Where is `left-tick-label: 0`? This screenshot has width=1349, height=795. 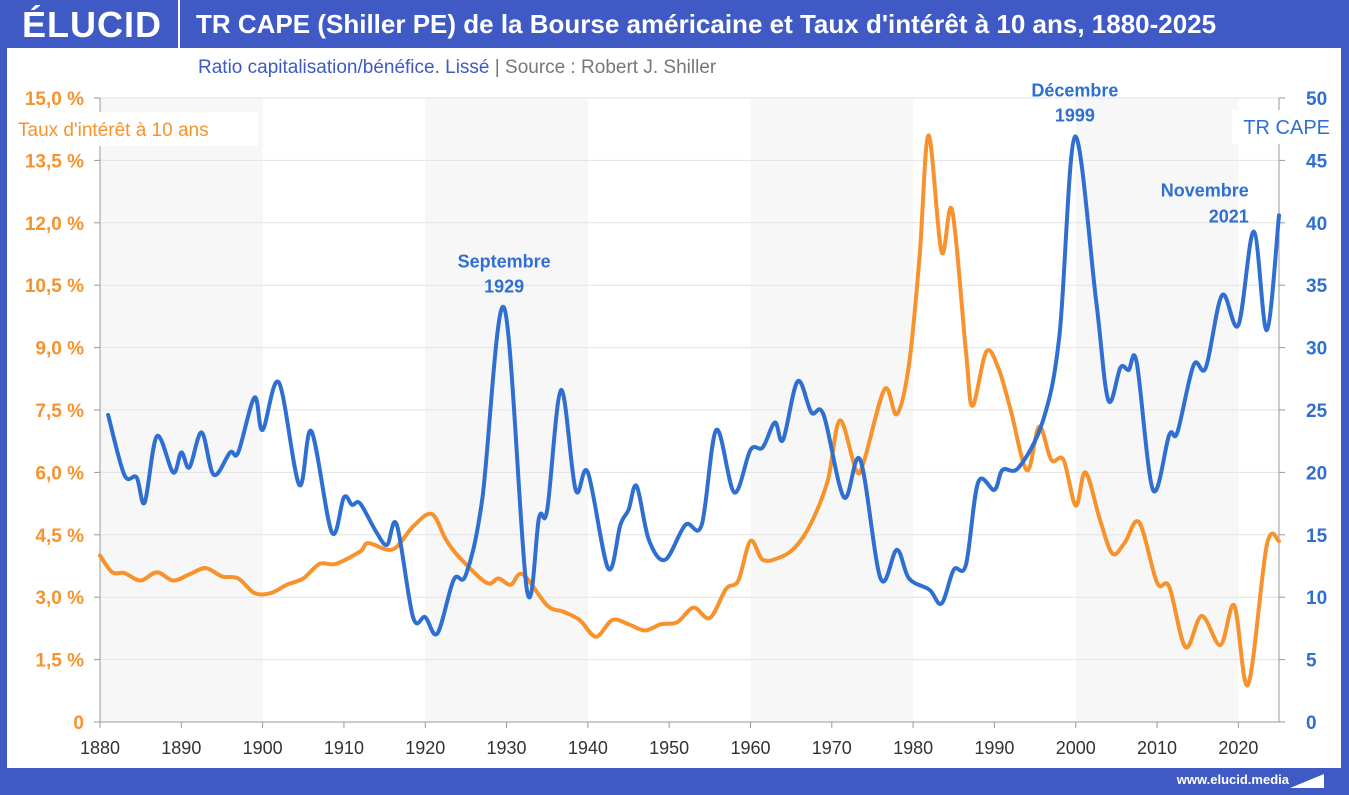 left-tick-label: 0 is located at coordinates (78, 723).